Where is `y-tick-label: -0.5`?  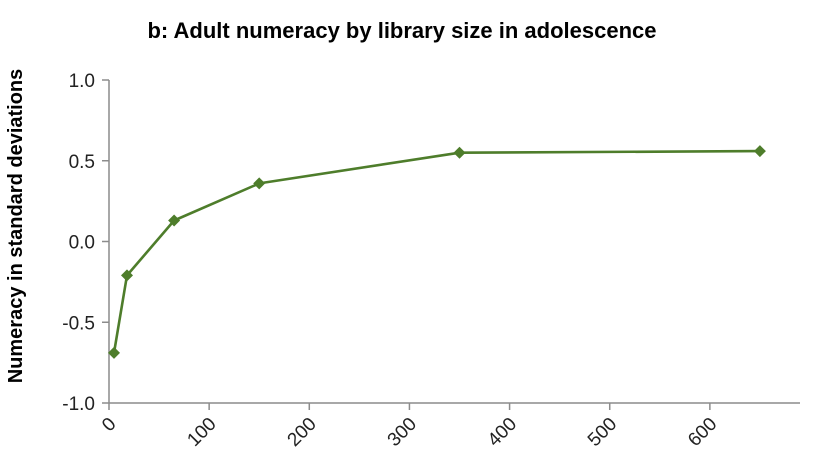
y-tick-label: -0.5 is located at coordinates (78, 323).